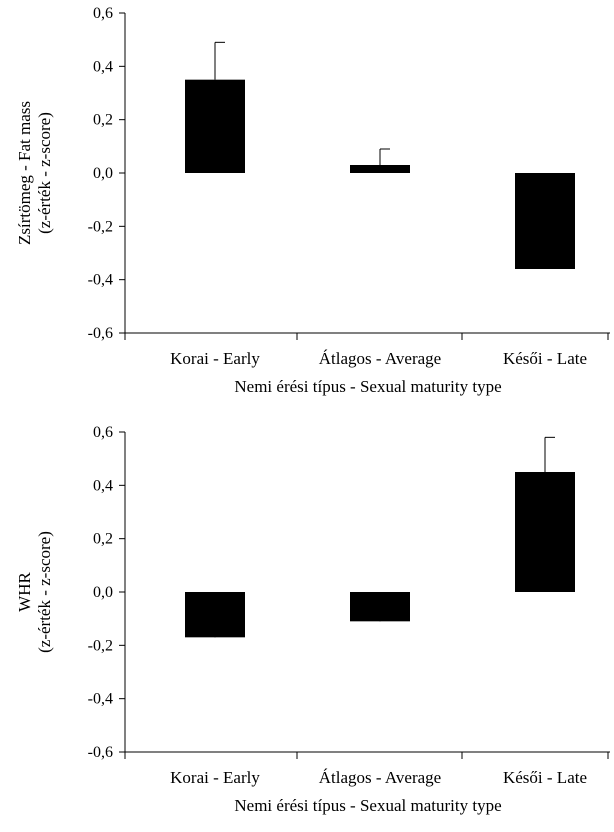 This screenshot has width=614, height=832. What do you see at coordinates (24, 592) in the screenshot?
I see `y-axis-title: WHR` at bounding box center [24, 592].